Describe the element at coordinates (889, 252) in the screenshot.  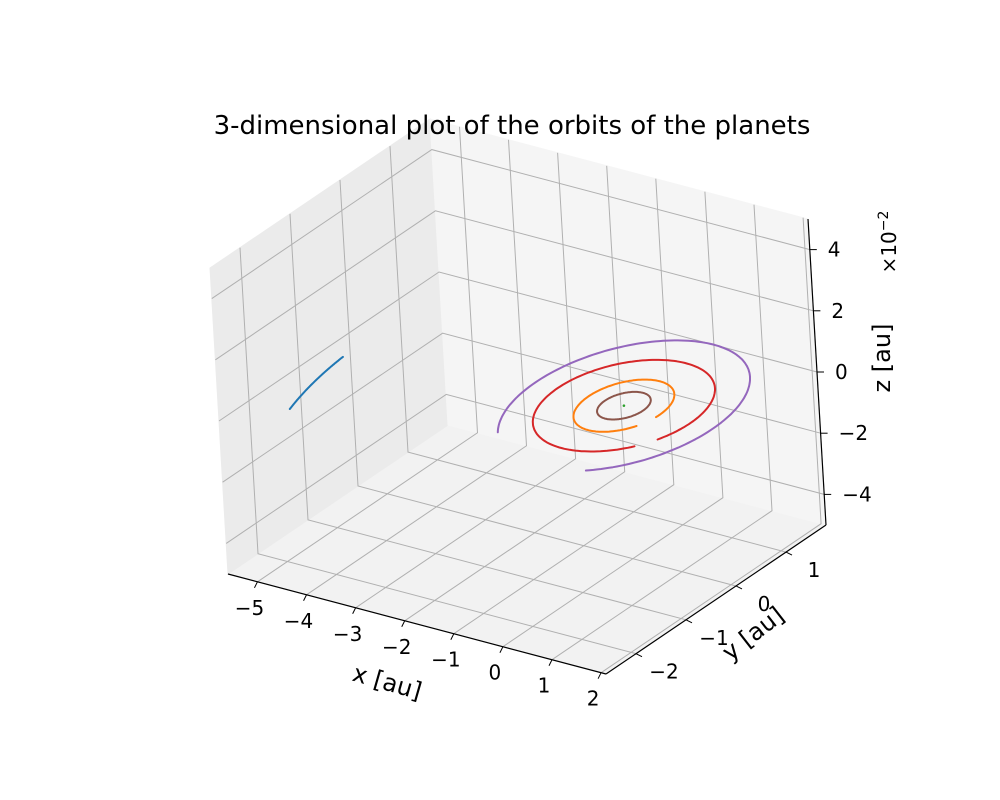
I see `z-multiplier-base: ×10` at that location.